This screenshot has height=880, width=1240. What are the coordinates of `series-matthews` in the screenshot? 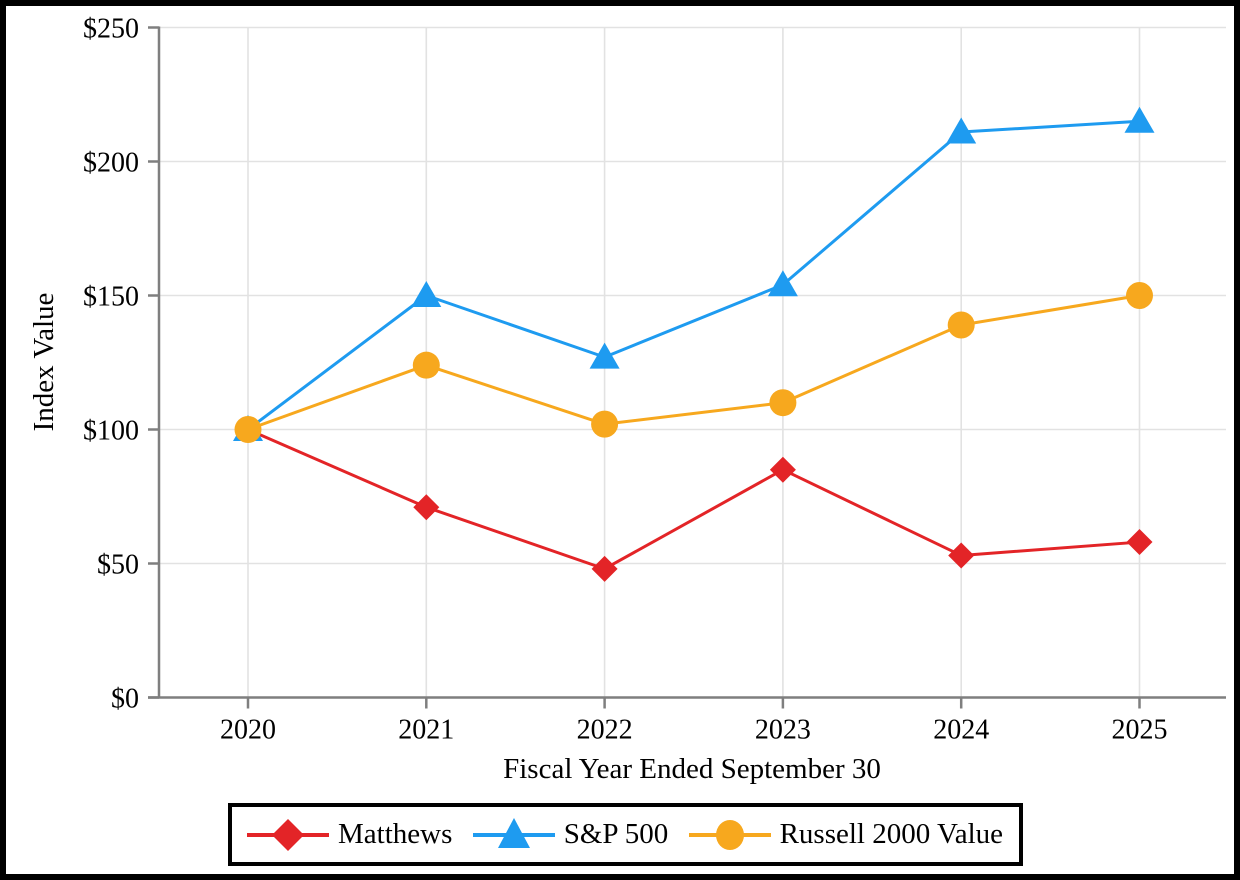 It's located at (694, 499).